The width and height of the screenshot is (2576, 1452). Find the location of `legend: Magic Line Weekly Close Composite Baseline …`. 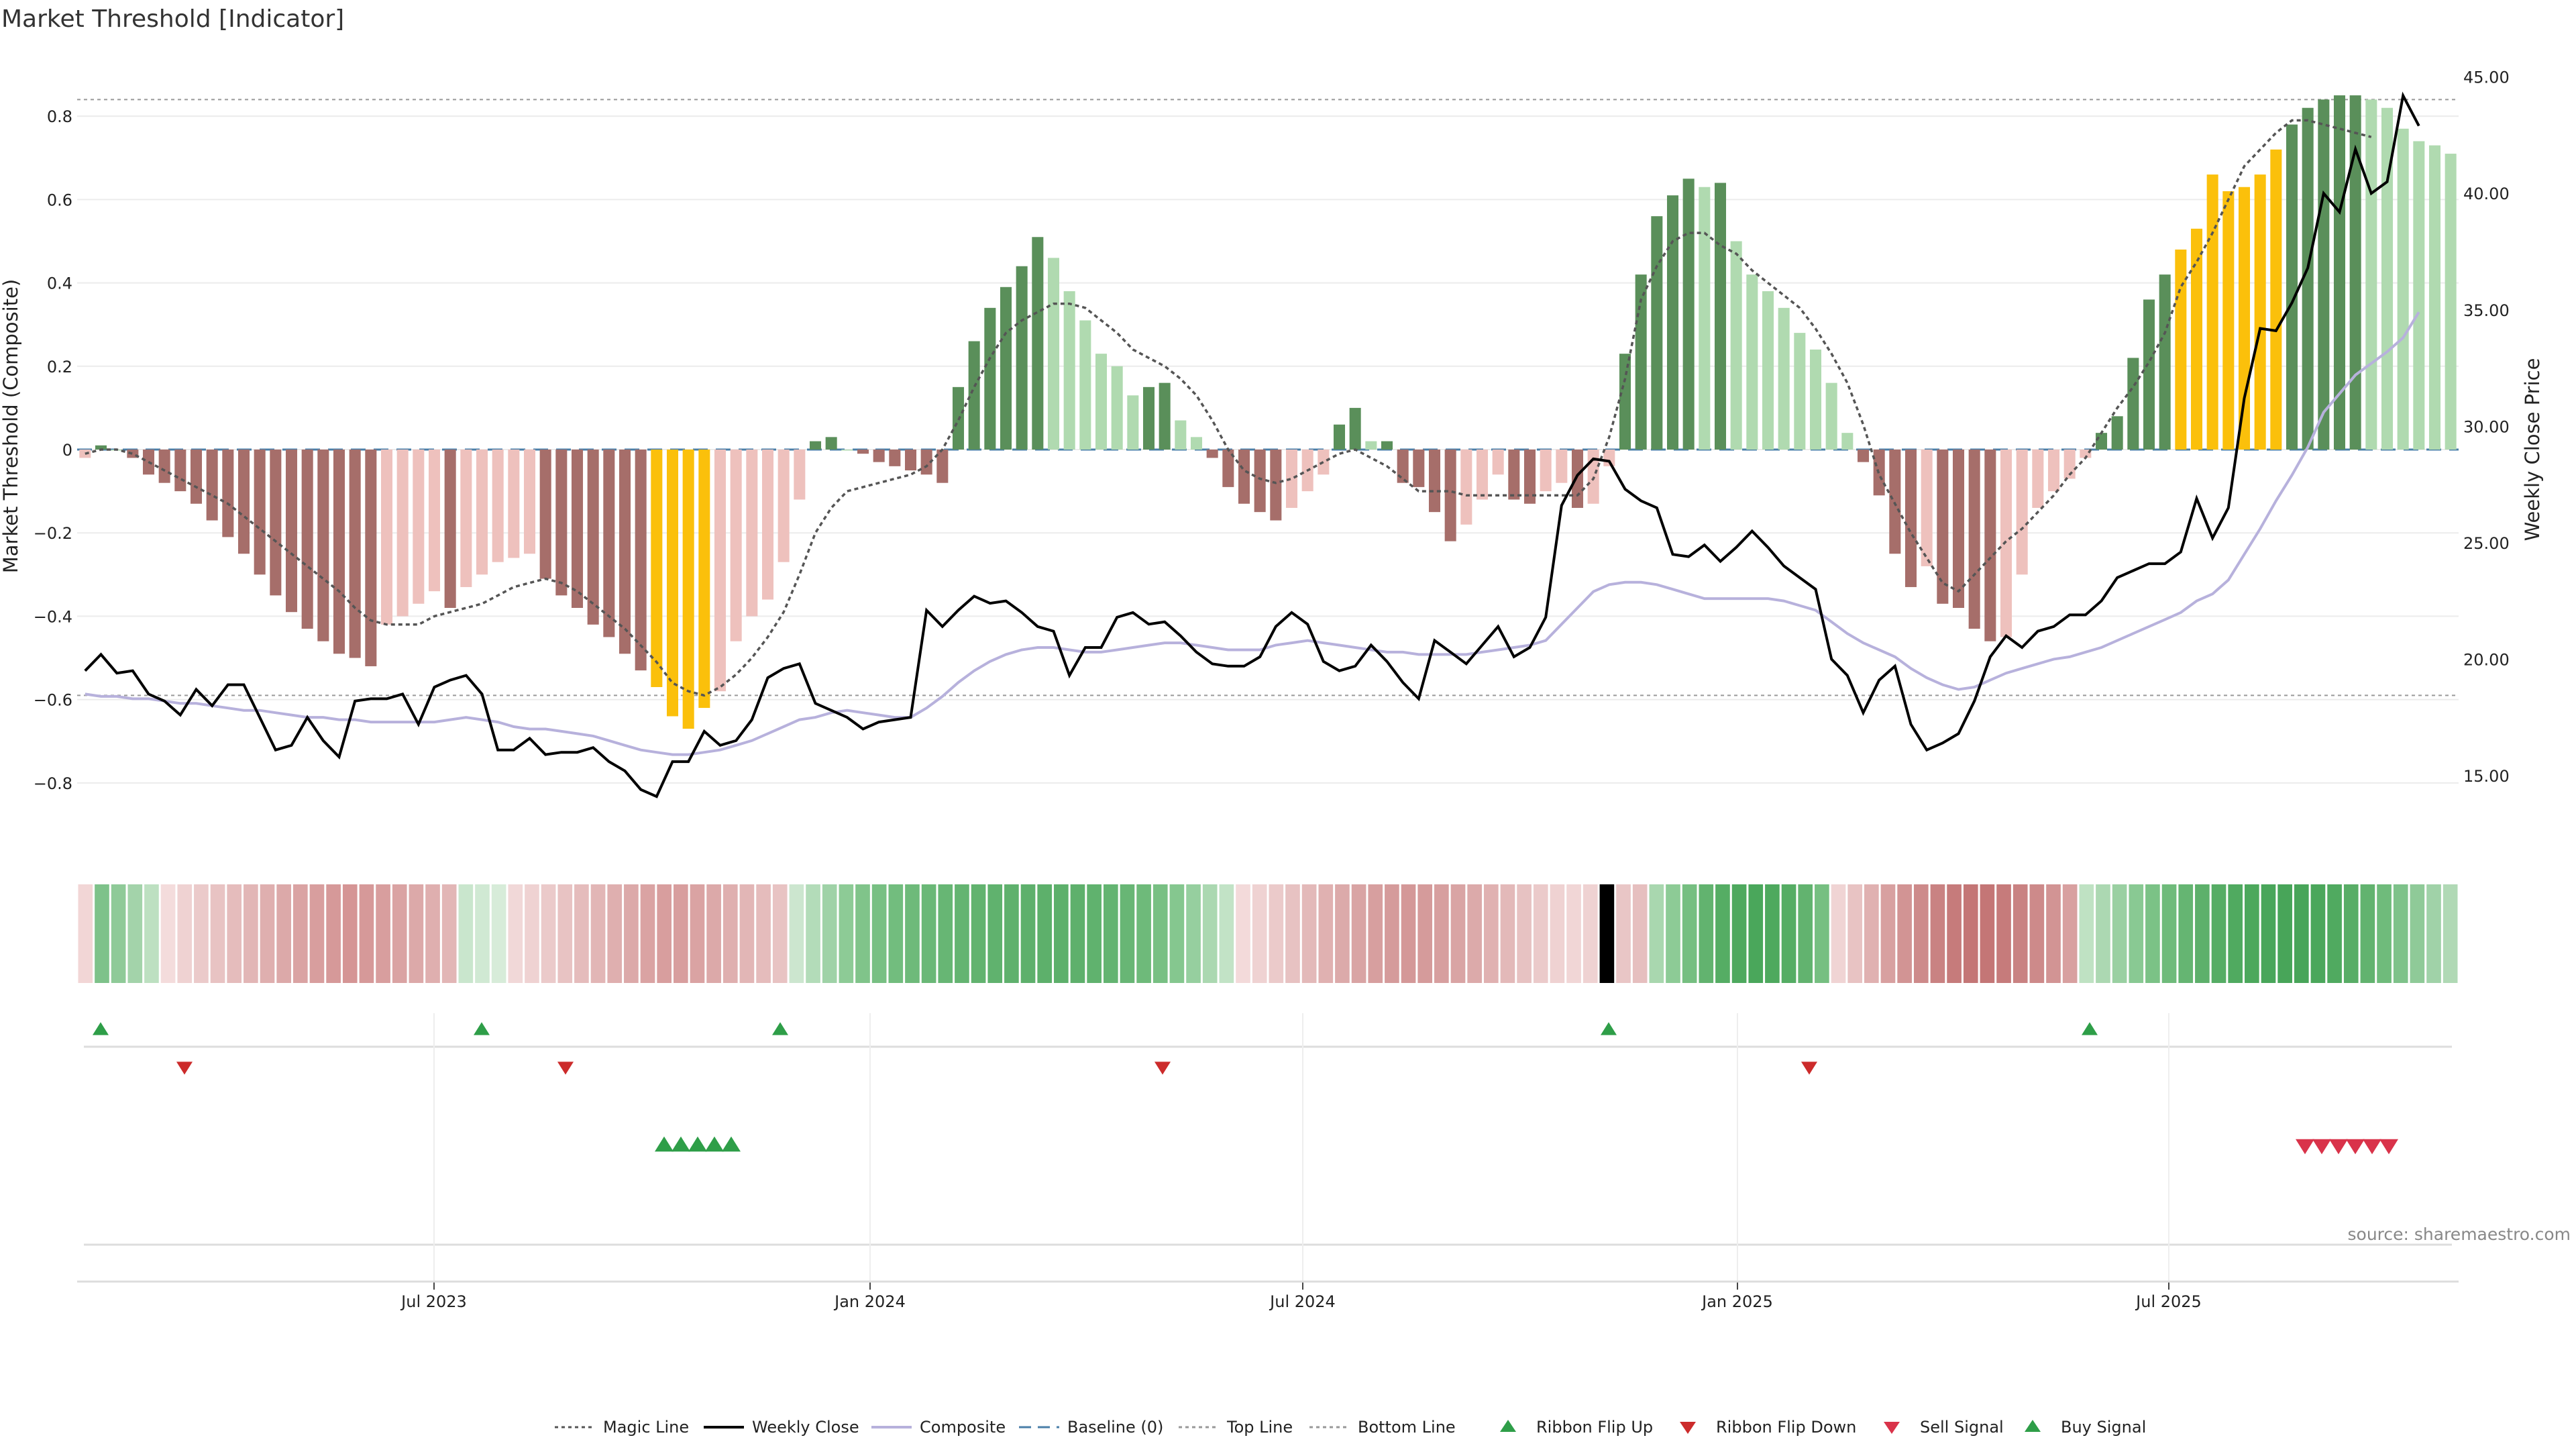

legend: Magic Line Weekly Close Composite Baseline … is located at coordinates (1350, 1427).